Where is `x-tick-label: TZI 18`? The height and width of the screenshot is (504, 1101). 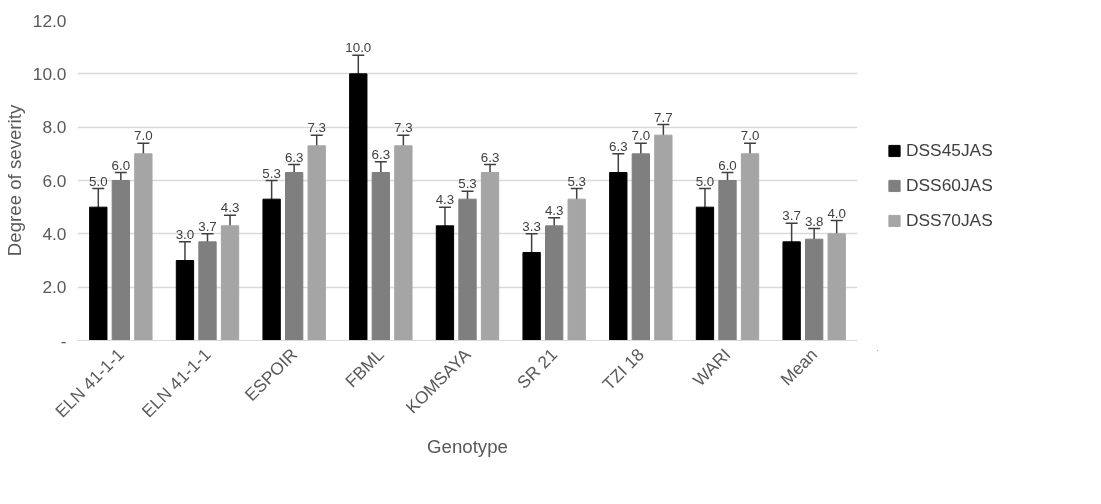
x-tick-label: TZI 18 is located at coordinates (623, 369).